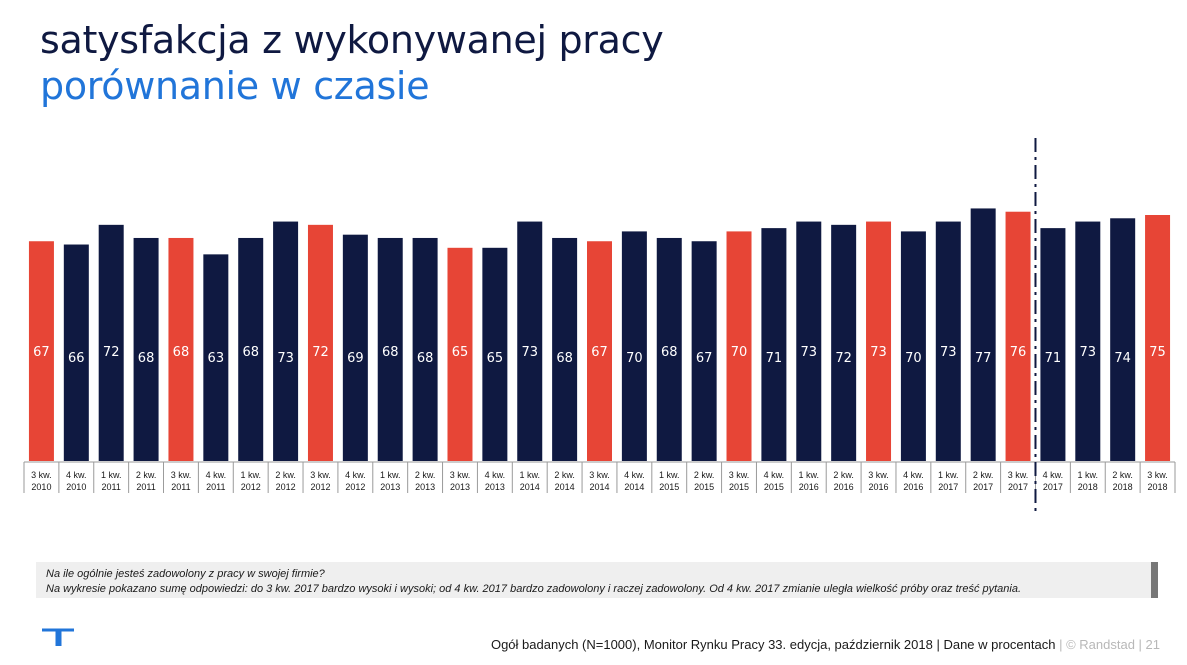 This screenshot has height=665, width=1187. What do you see at coordinates (235, 86) in the screenshot?
I see `page-subtitle: porównanie w czasie` at bounding box center [235, 86].